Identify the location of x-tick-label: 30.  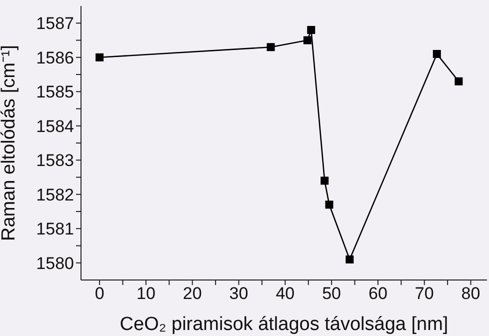
(238, 294).